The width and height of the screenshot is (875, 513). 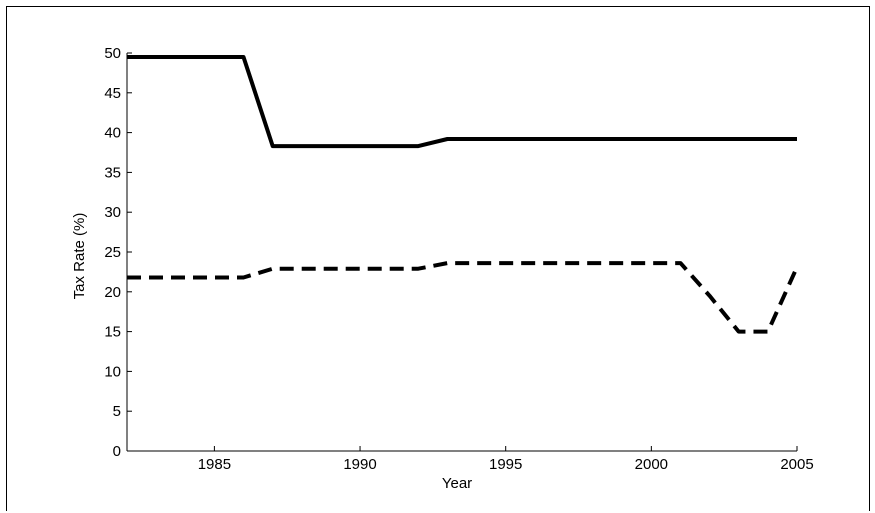 What do you see at coordinates (112, 292) in the screenshot?
I see `y-tick-label: 20` at bounding box center [112, 292].